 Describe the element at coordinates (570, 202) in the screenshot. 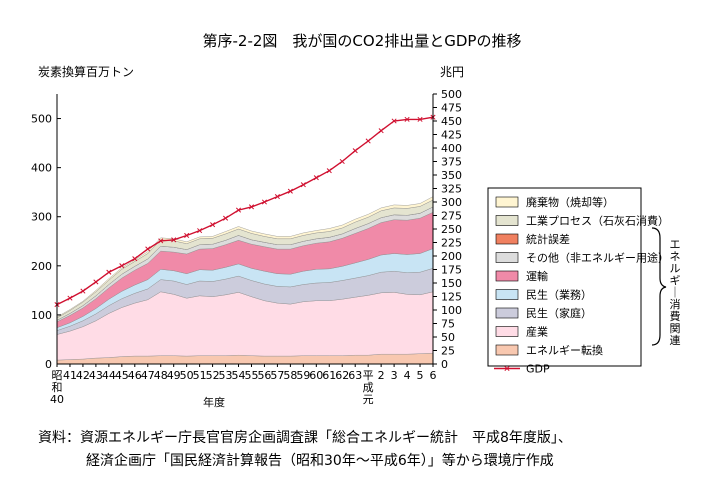

I see `legend-label: 廃棄物（焼却等）` at that location.